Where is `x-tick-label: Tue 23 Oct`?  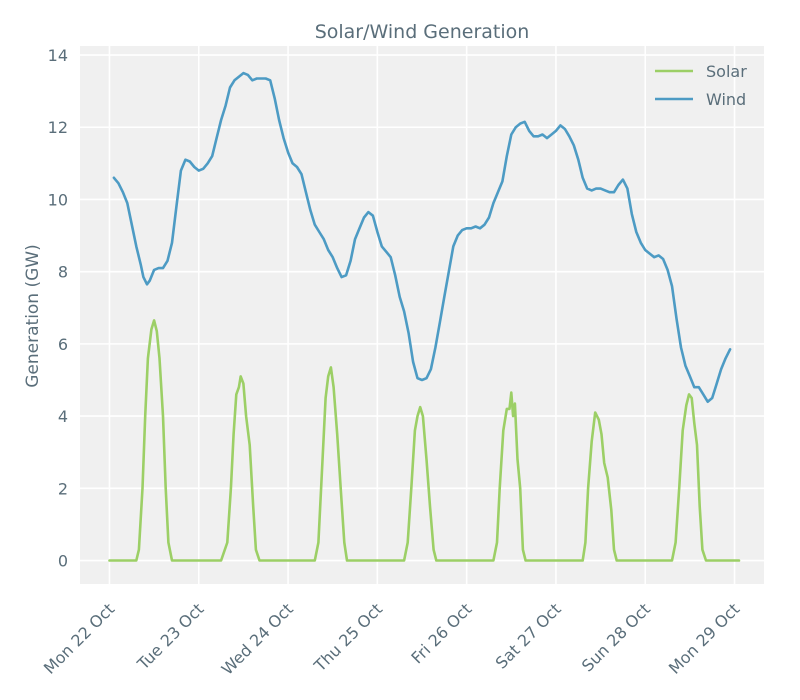 x-tick-label: Tue 23 Oct is located at coordinates (170, 636).